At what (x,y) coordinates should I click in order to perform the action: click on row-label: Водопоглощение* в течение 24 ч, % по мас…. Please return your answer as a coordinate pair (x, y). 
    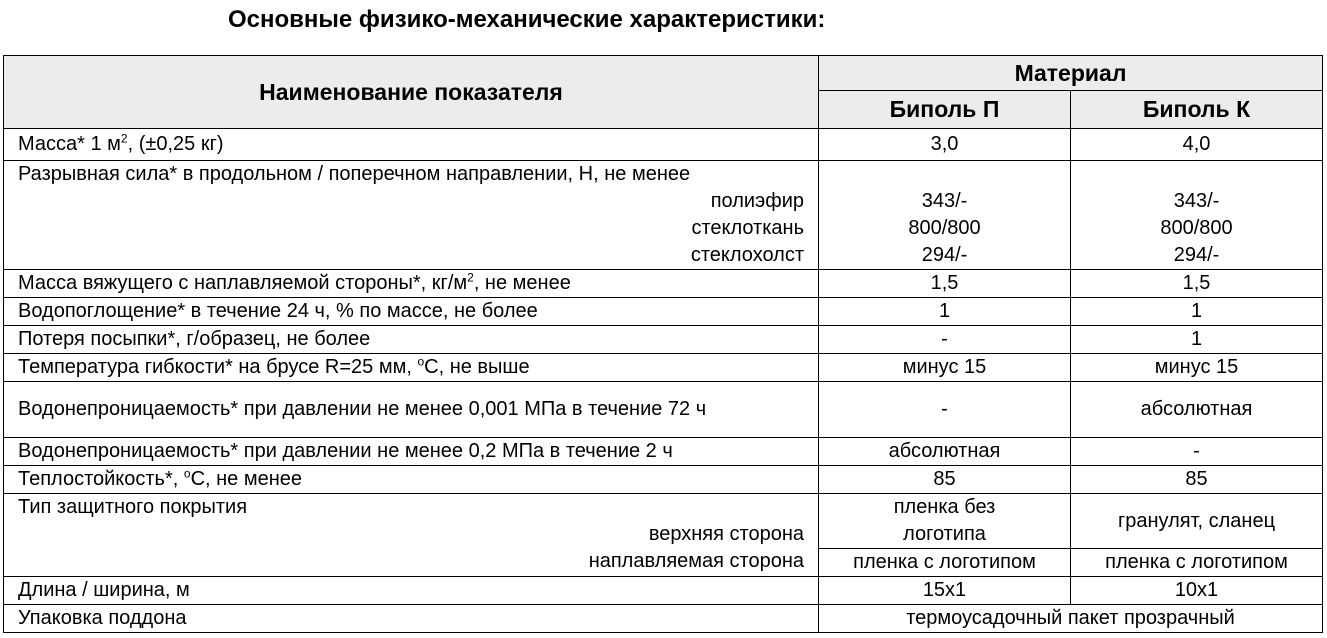
    Looking at the image, I should click on (411, 311).